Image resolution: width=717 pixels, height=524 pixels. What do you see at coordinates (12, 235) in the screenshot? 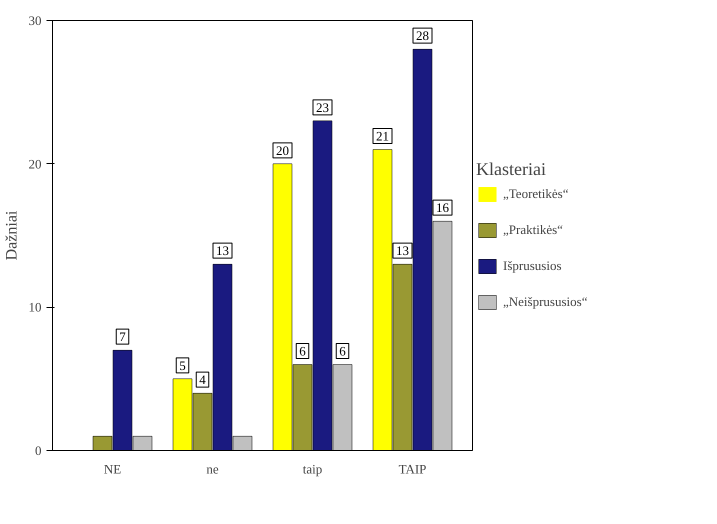
I see `y-axis-title: Dažniai` at bounding box center [12, 235].